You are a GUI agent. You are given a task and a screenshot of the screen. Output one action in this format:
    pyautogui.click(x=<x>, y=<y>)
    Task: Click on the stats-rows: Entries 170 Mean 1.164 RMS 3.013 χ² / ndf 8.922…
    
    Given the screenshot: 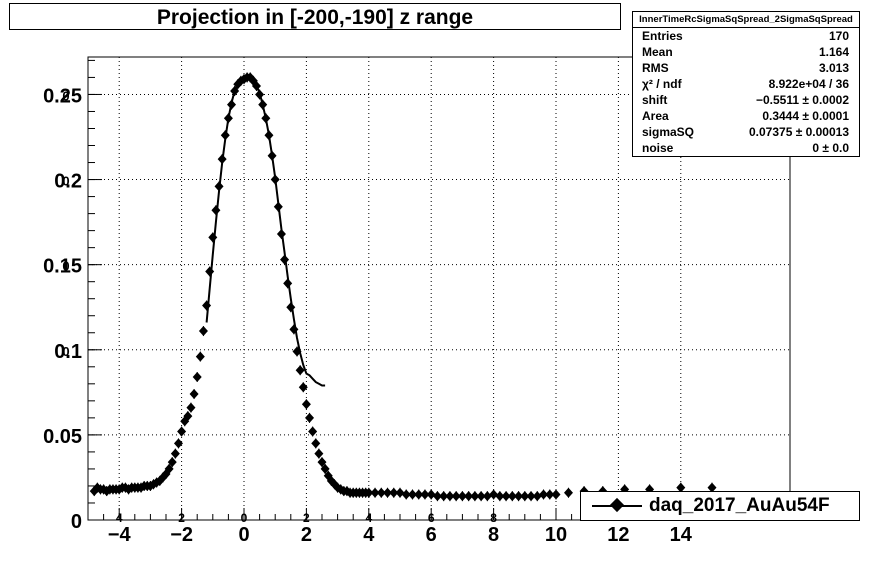 What is the action you would take?
    pyautogui.click(x=746, y=92)
    